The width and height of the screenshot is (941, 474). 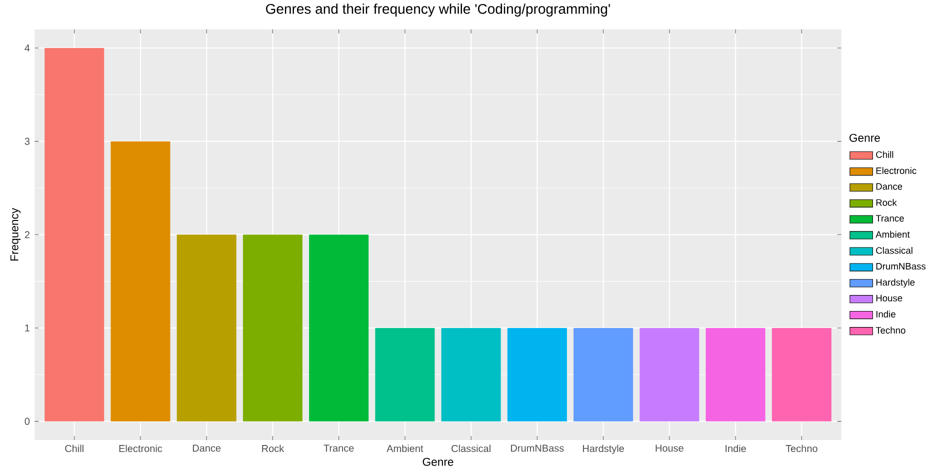 What do you see at coordinates (537, 448) in the screenshot?
I see `x-tick-label: DrumNBass` at bounding box center [537, 448].